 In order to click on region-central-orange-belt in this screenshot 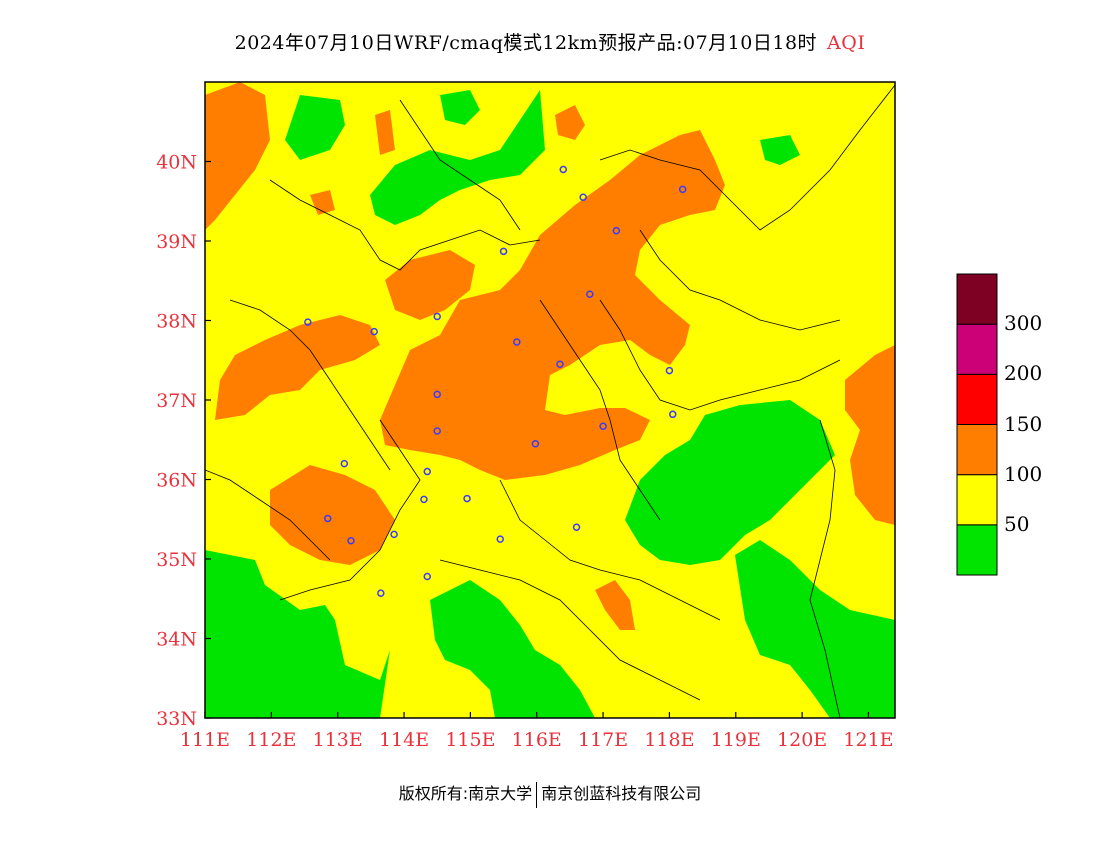, I will do `click(552, 305)`.